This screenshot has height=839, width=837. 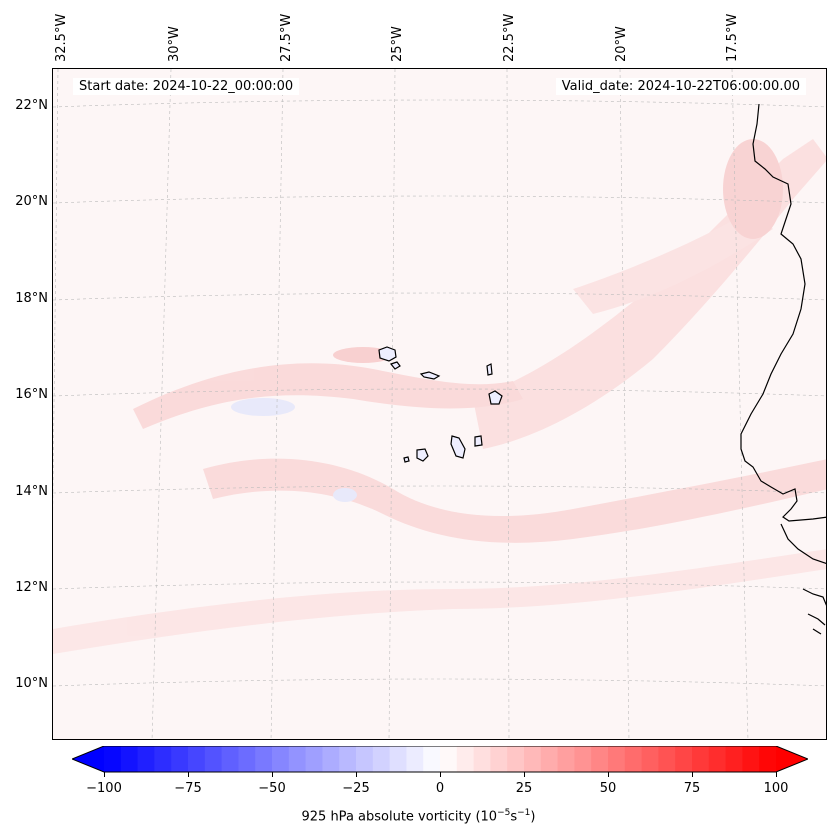 What do you see at coordinates (406, 459) in the screenshot?
I see `island-brava` at bounding box center [406, 459].